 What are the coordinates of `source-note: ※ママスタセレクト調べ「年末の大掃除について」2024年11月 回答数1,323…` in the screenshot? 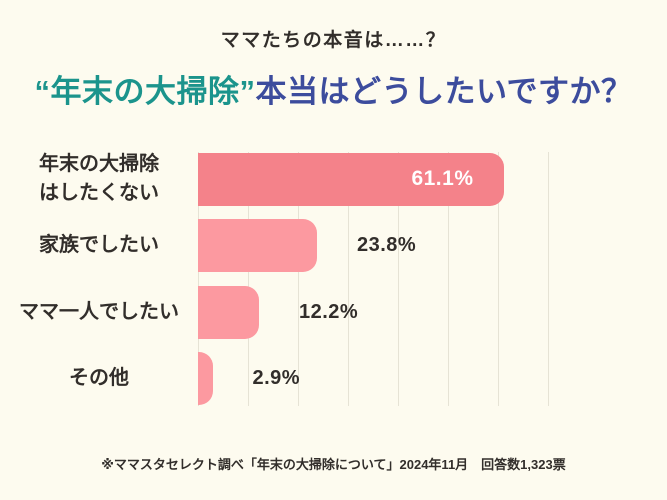 It's located at (333, 464).